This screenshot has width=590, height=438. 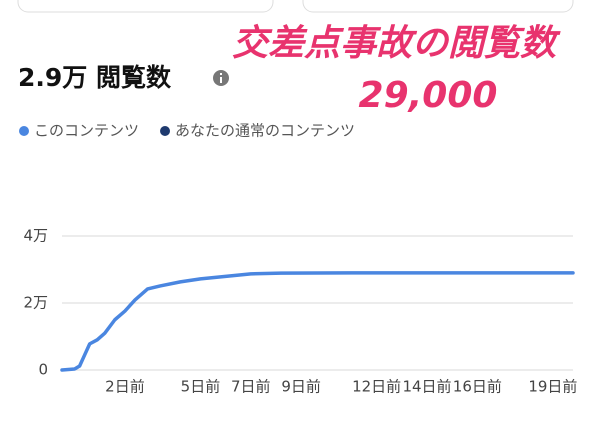 I want to click on x-tick-label: 7日前, so click(x=251, y=387).